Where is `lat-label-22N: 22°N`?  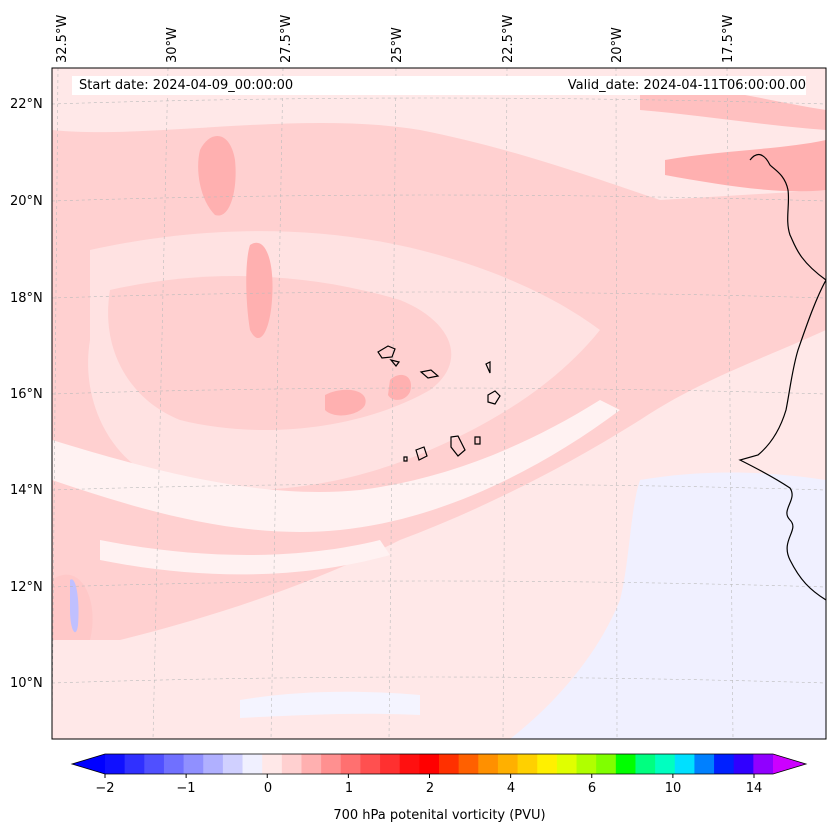 lat-label-22N: 22°N is located at coordinates (26, 104).